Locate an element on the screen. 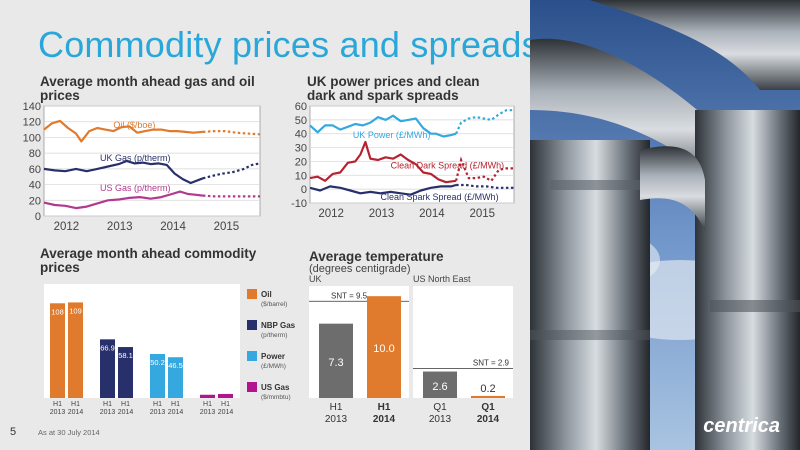  chart4-bar-label: 0.2 is located at coordinates (487, 389).